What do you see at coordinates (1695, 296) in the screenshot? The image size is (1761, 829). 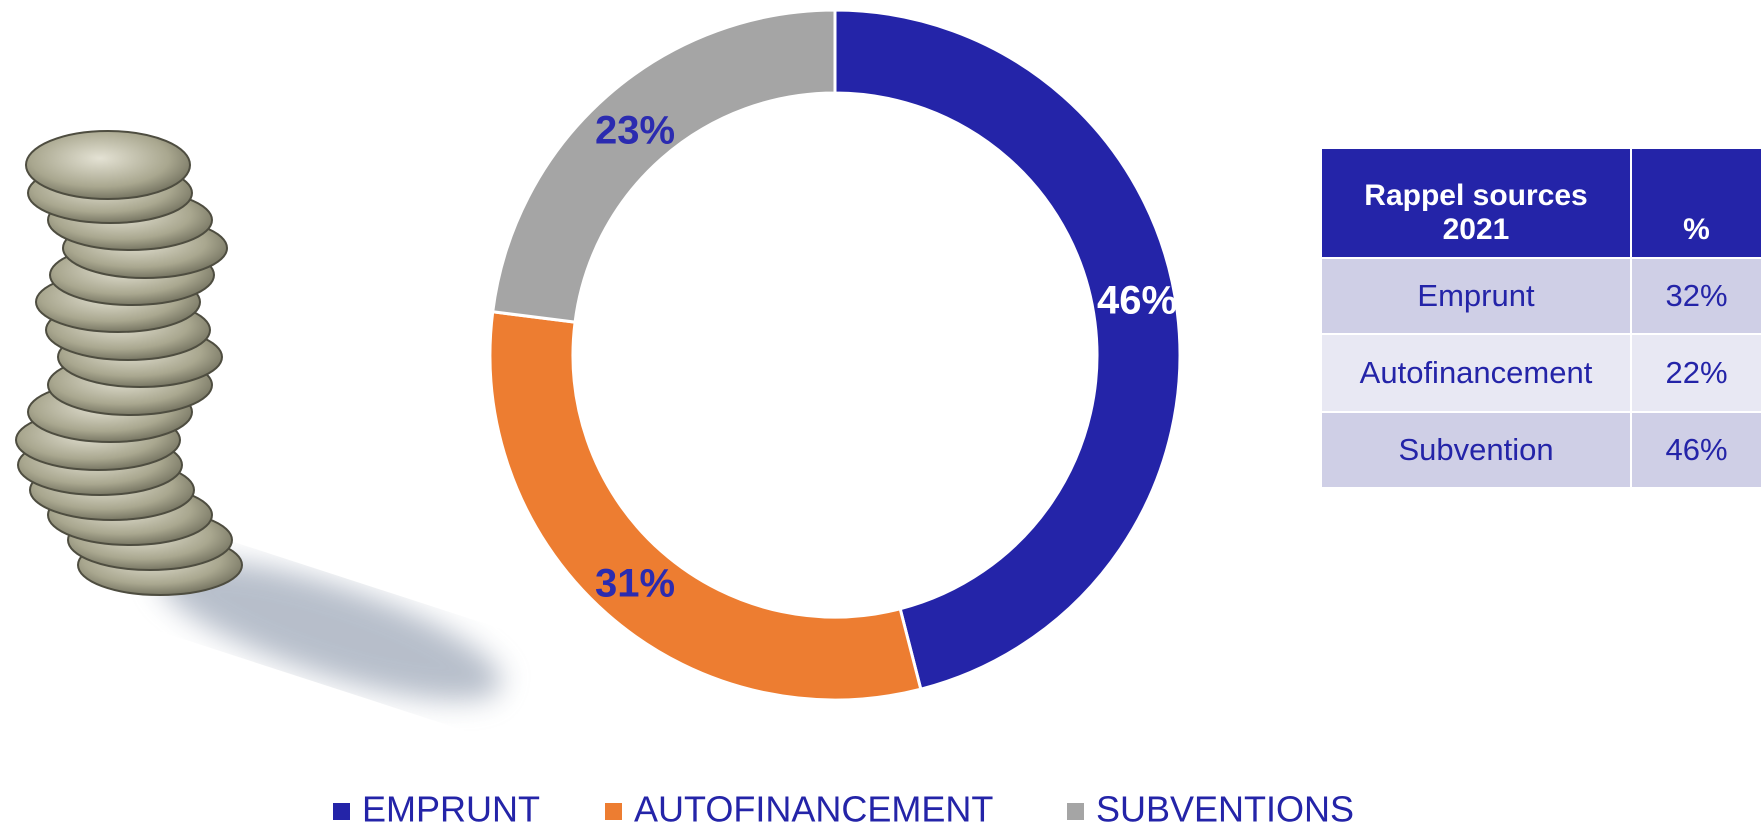 I see `table-cell: 32%` at bounding box center [1695, 296].